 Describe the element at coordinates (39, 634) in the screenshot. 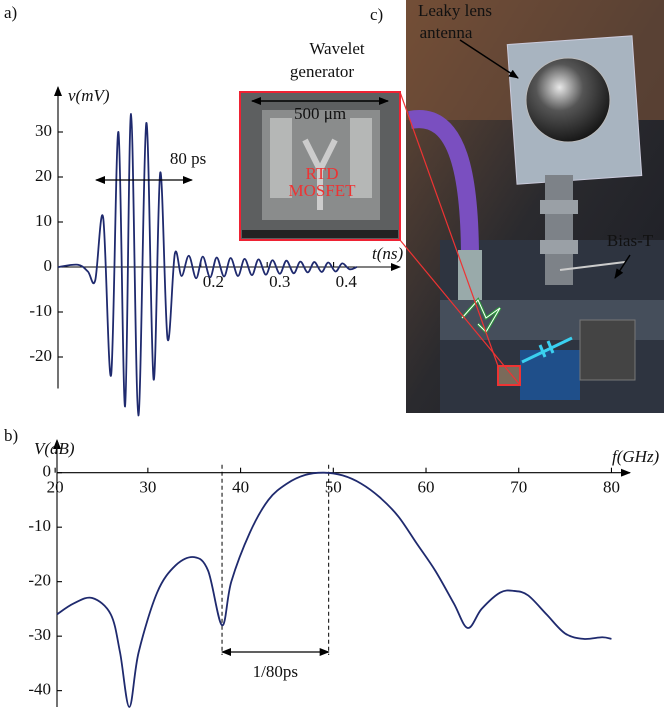

I see `y-tick-label: -30` at that location.